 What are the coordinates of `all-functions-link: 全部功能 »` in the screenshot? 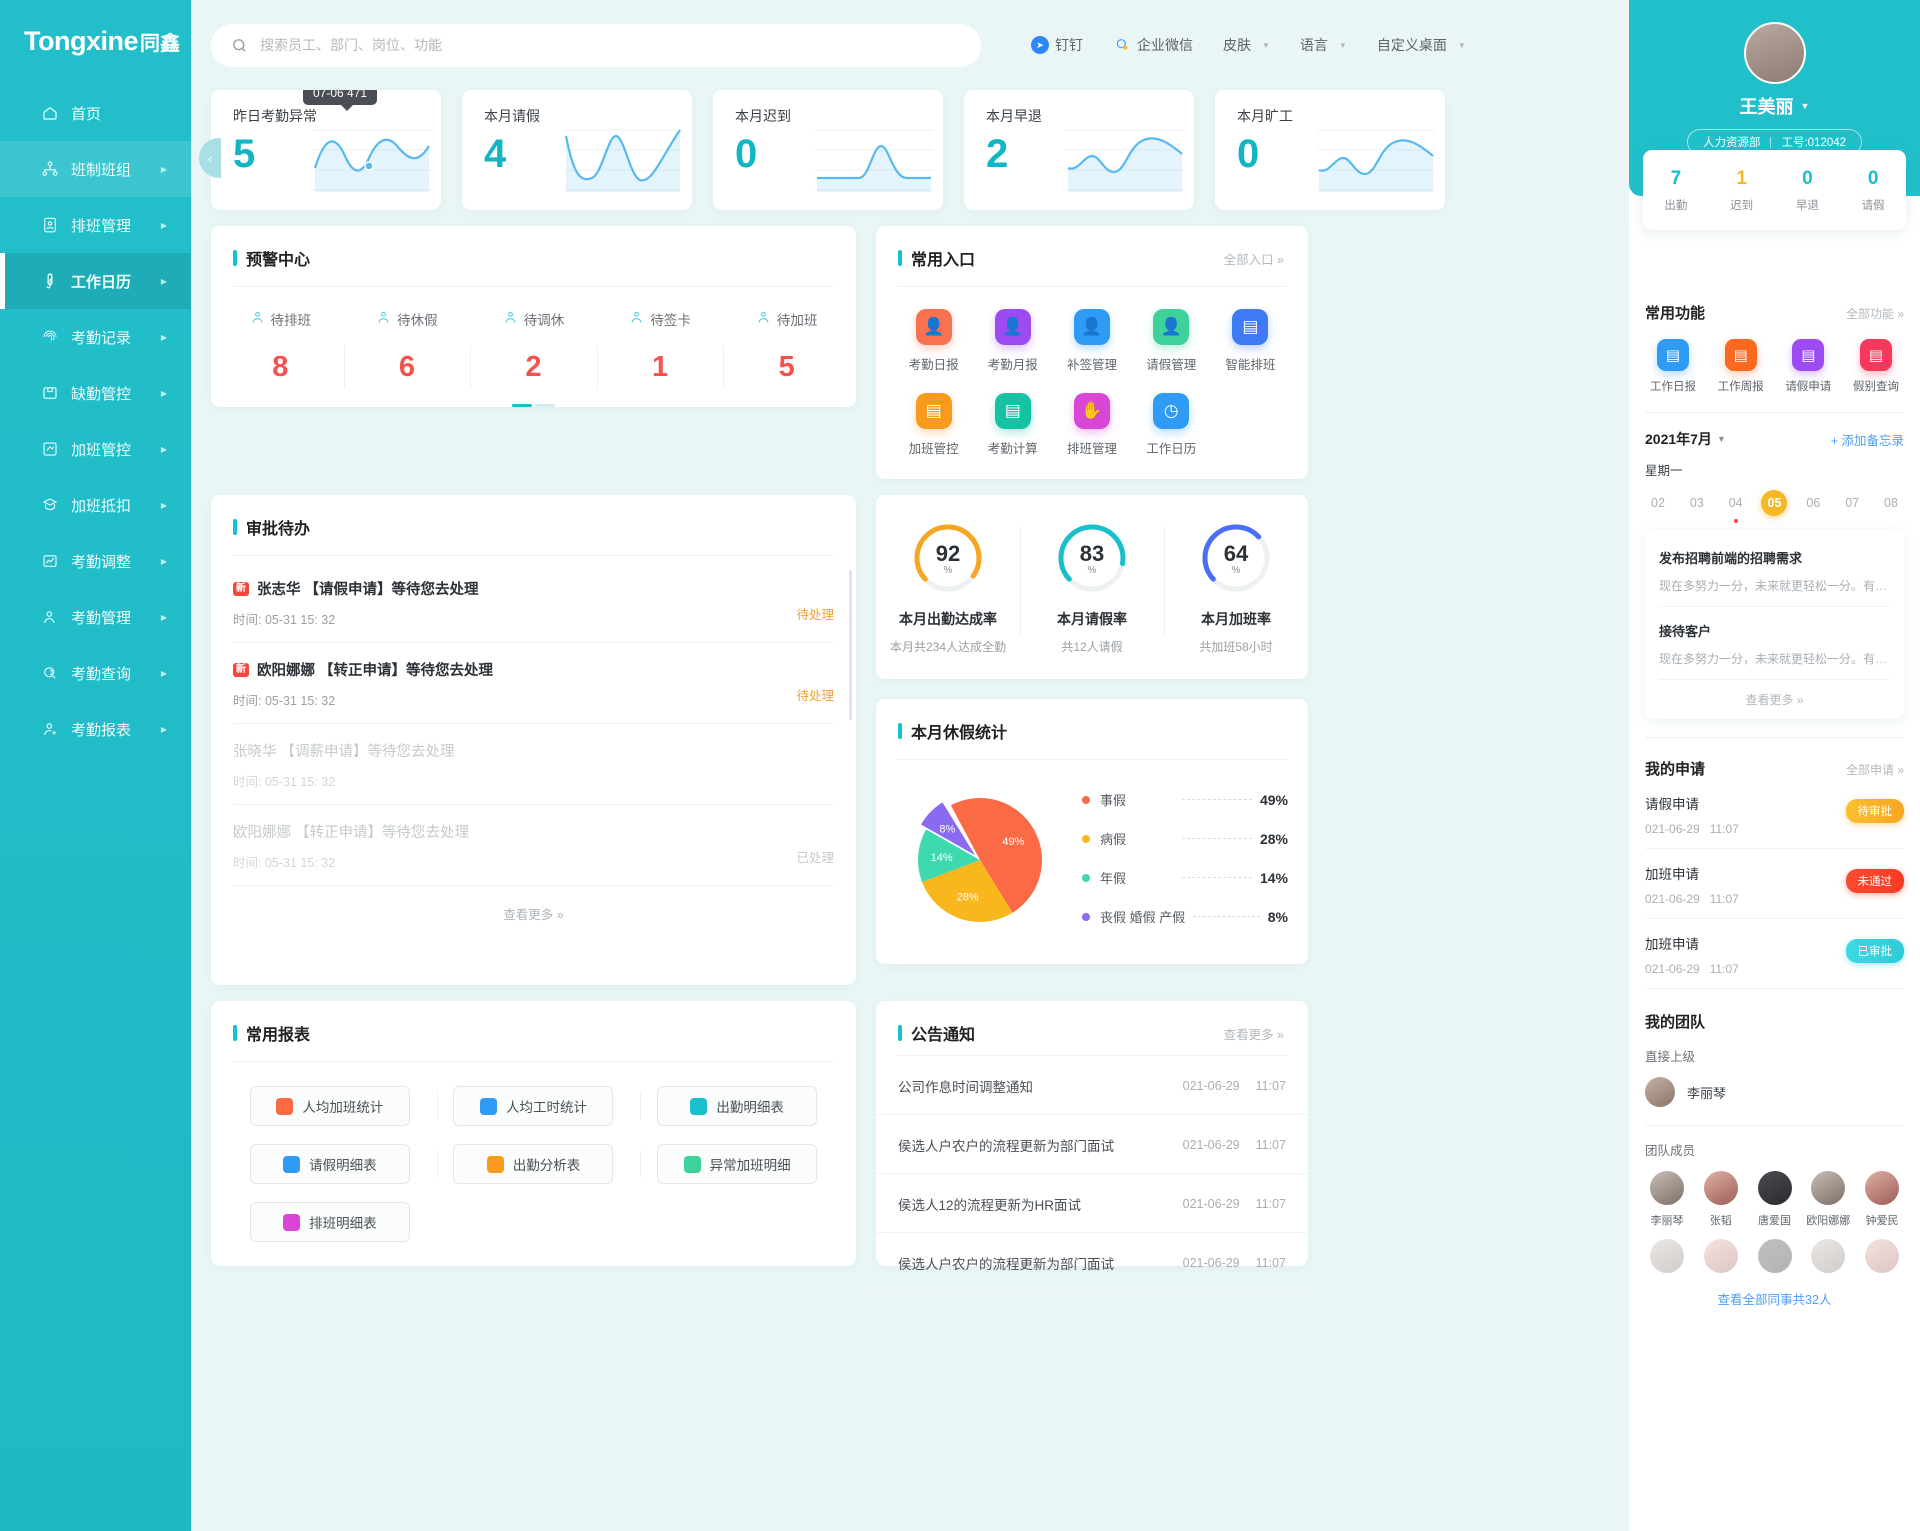 It's located at (1874, 314).